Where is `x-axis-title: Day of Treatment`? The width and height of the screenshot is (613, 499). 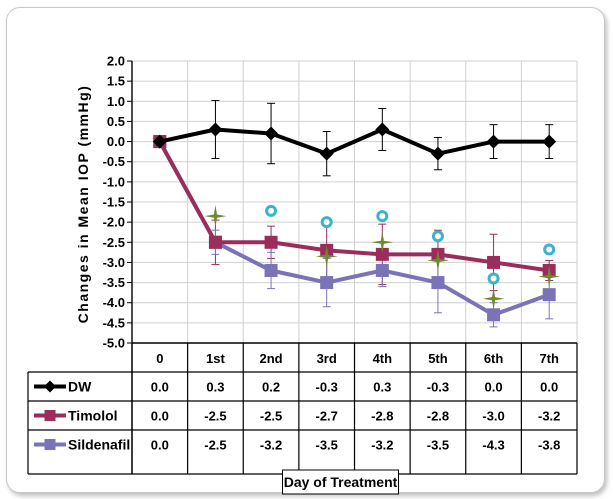 x-axis-title: Day of Treatment is located at coordinates (341, 482).